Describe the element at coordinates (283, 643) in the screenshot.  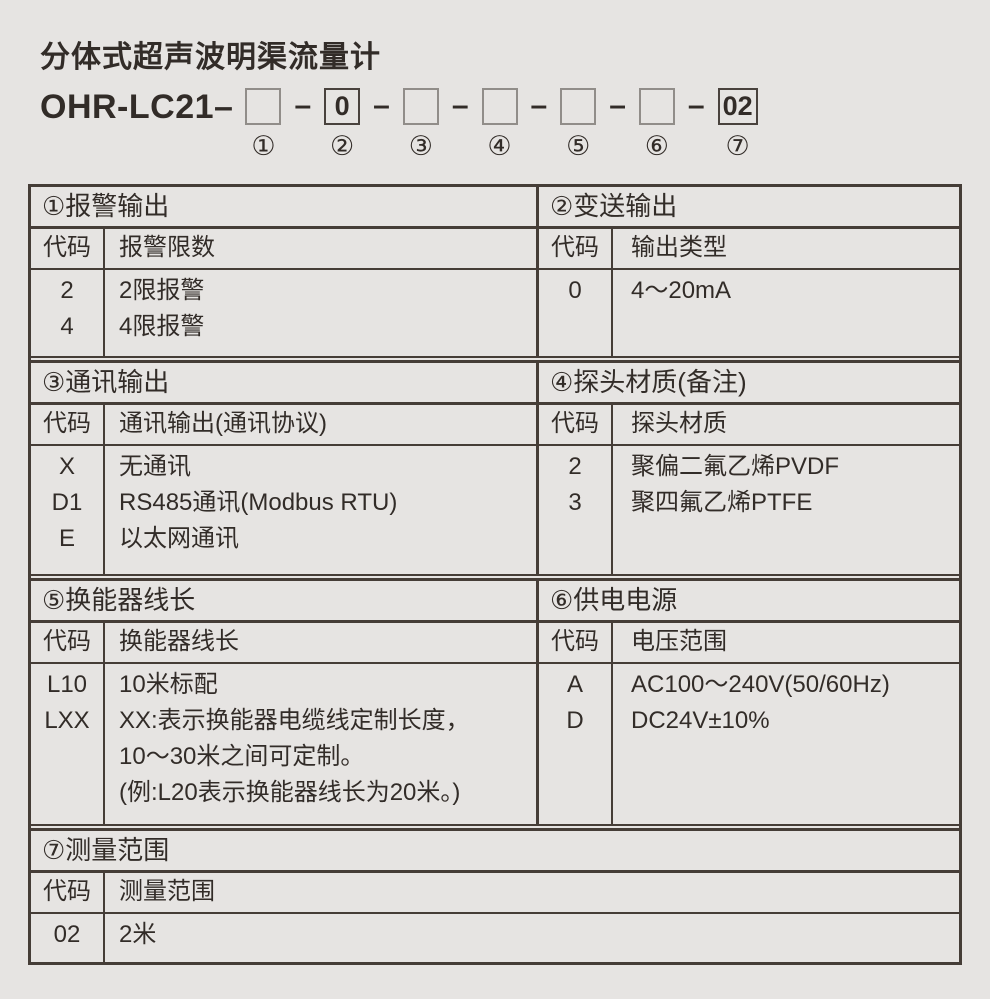
I see `column-header-row: 代码 换能器线长` at that location.